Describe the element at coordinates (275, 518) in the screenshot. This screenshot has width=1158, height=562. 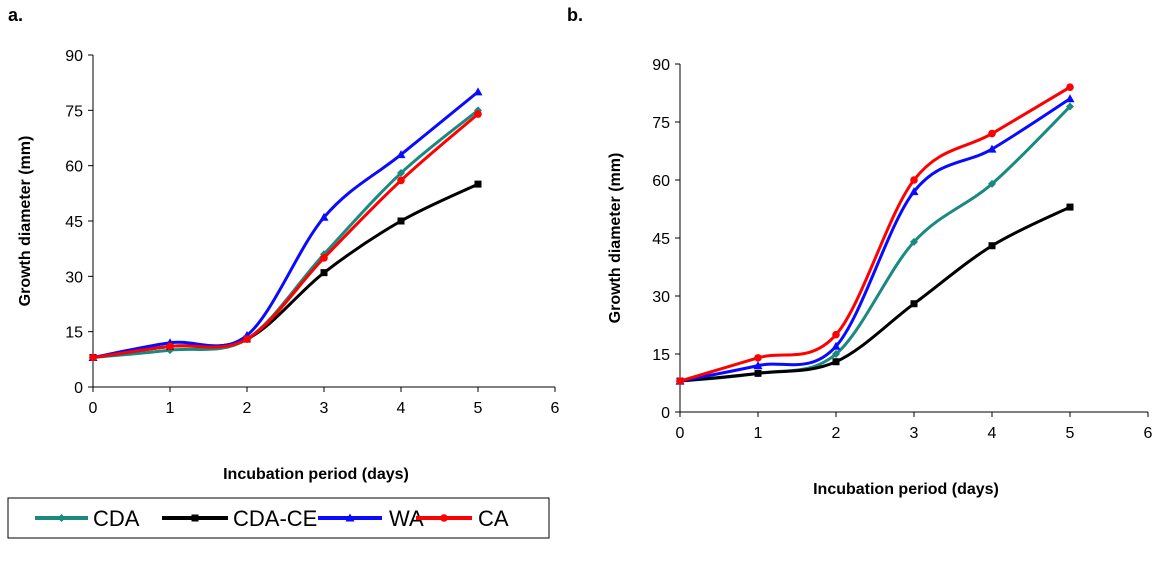
I see `legend-label: CDA-CE` at that location.